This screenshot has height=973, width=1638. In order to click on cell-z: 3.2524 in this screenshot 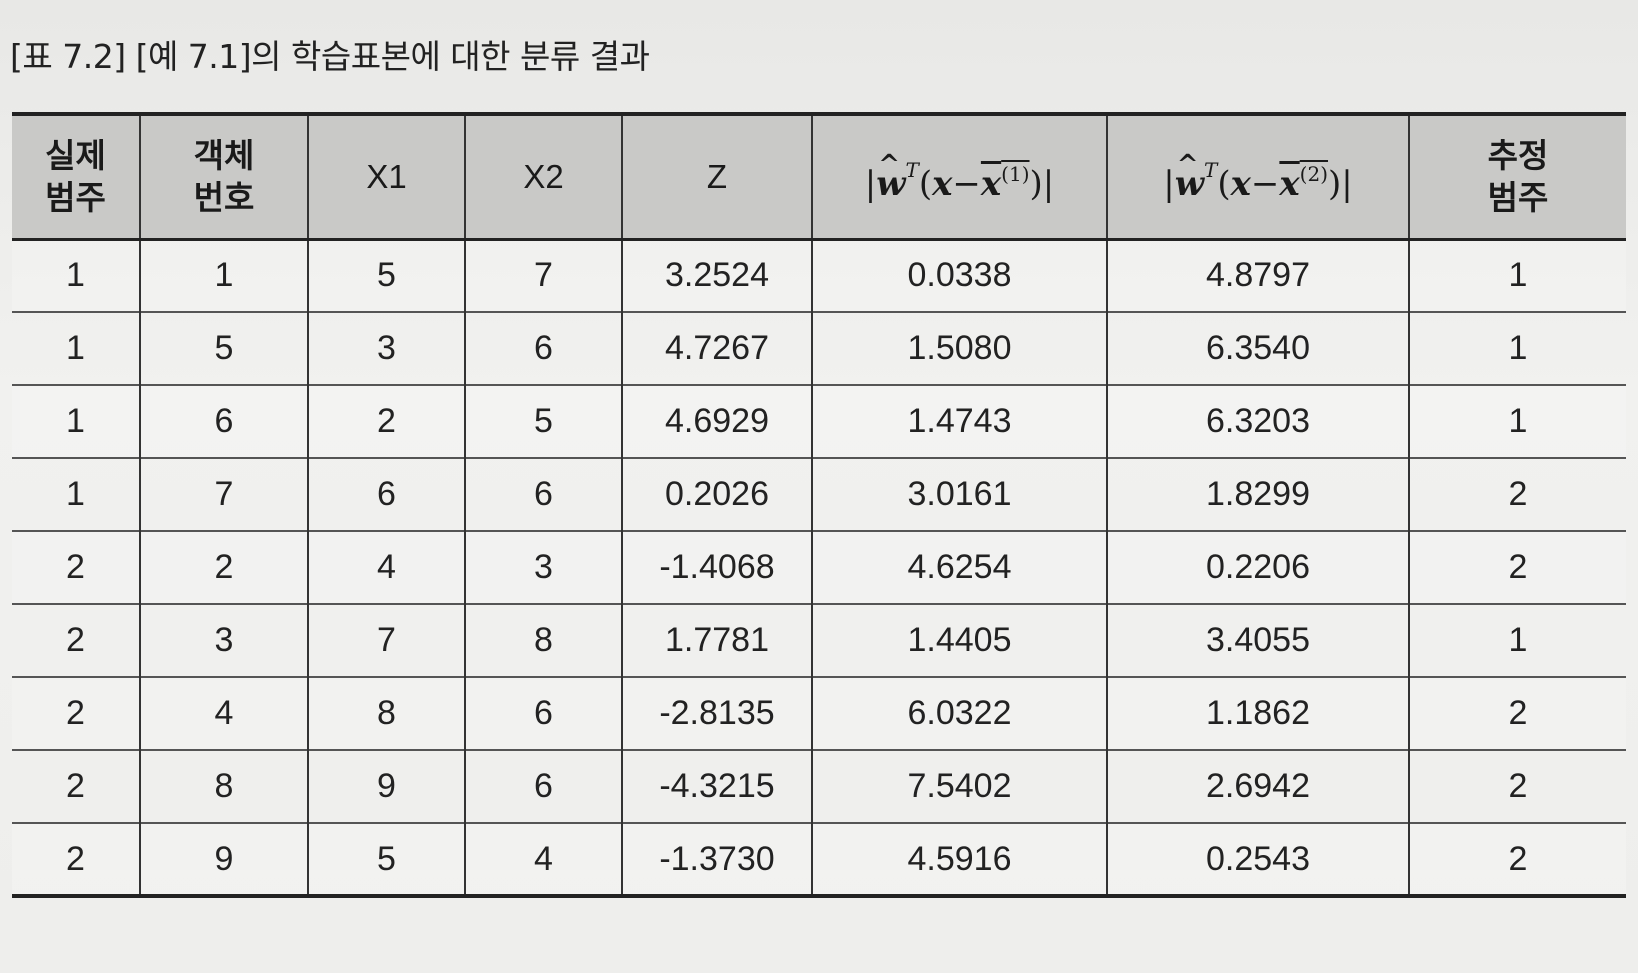, I will do `click(716, 275)`.